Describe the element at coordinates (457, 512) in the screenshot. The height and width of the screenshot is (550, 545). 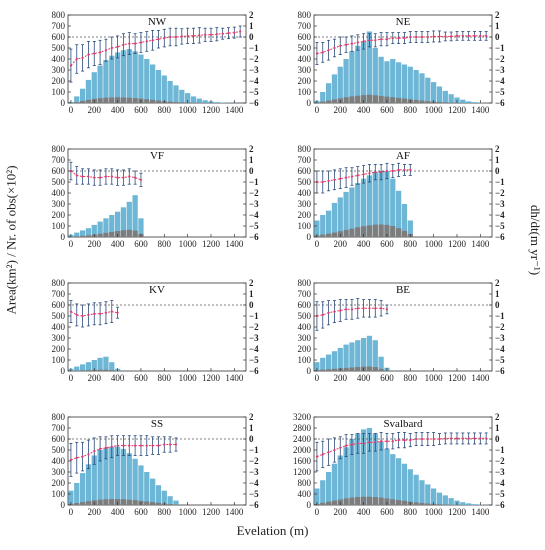
I see `x-tick-label: 1200` at that location.